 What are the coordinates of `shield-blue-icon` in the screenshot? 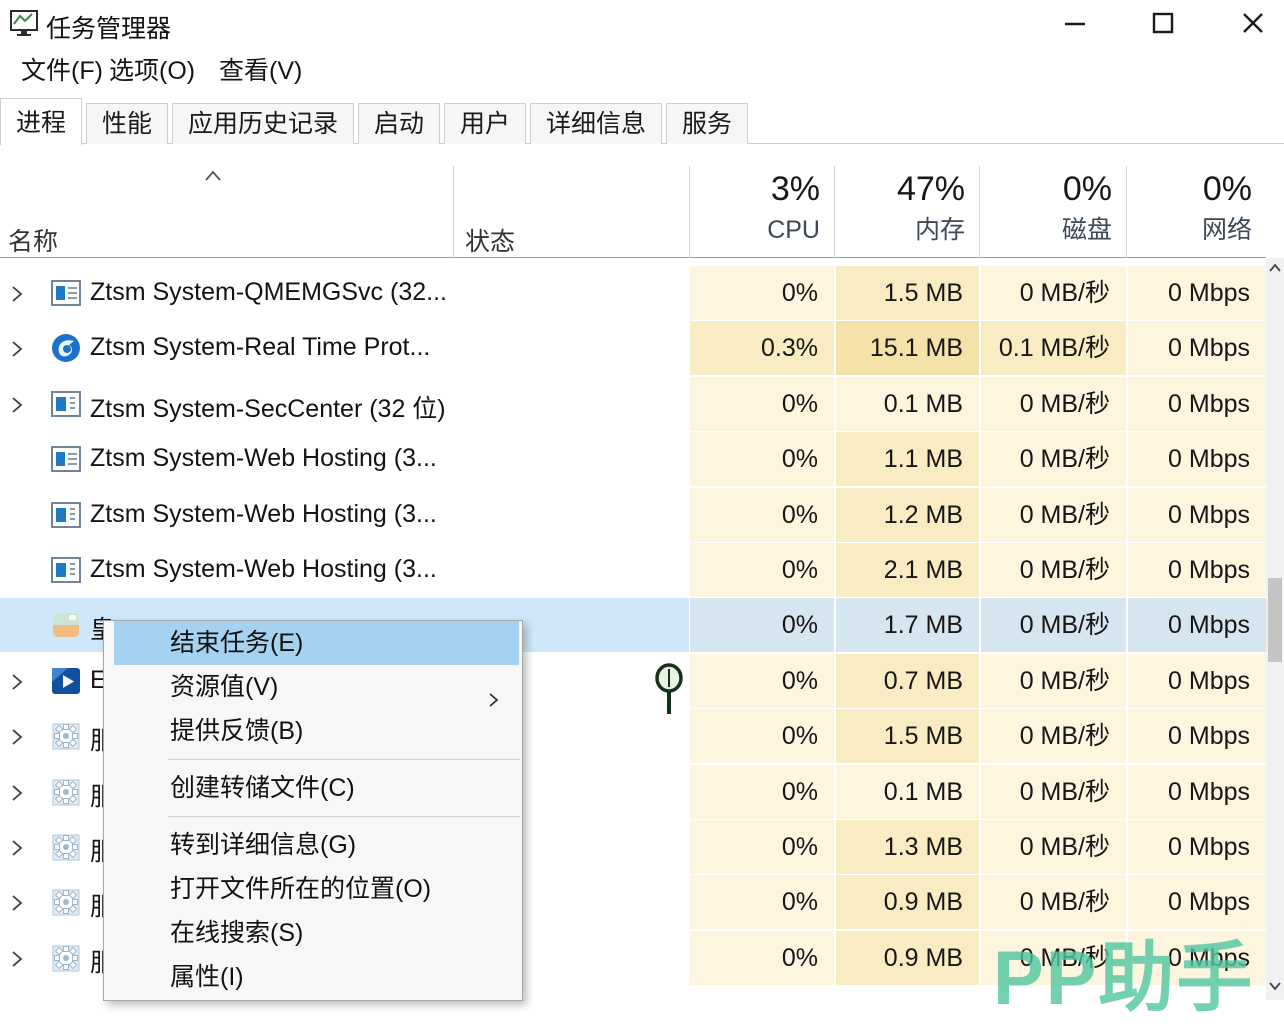 It's located at (66, 348).